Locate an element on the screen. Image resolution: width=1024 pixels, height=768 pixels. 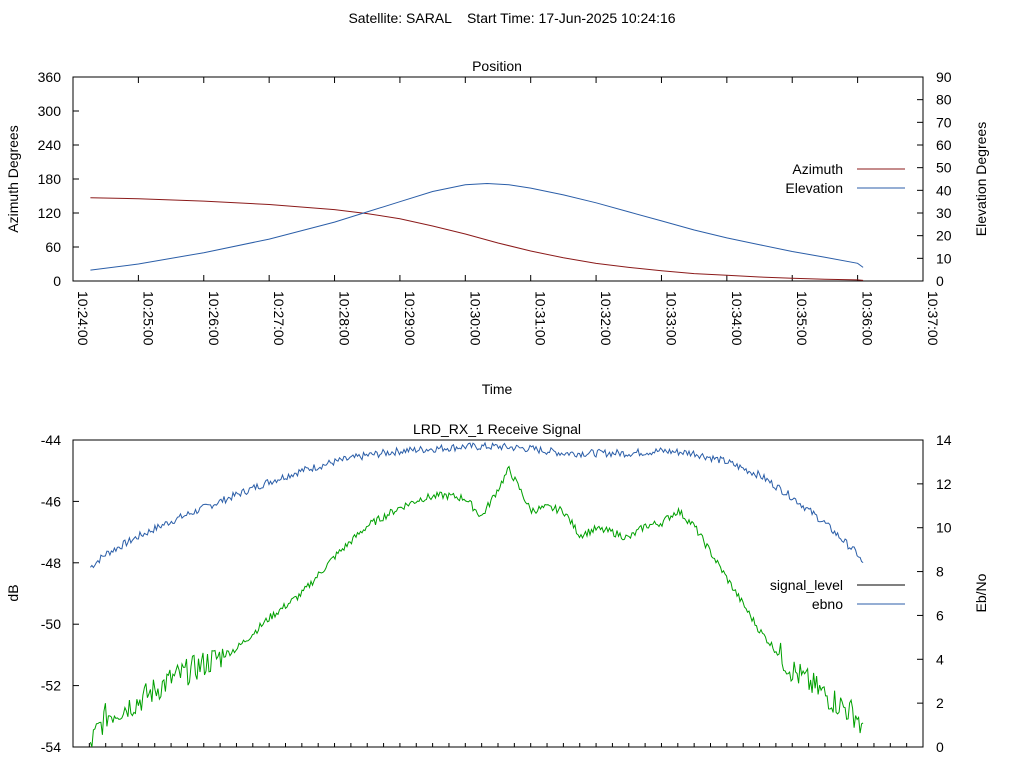
azimuth-tick-label: 180 is located at coordinates (50, 179).